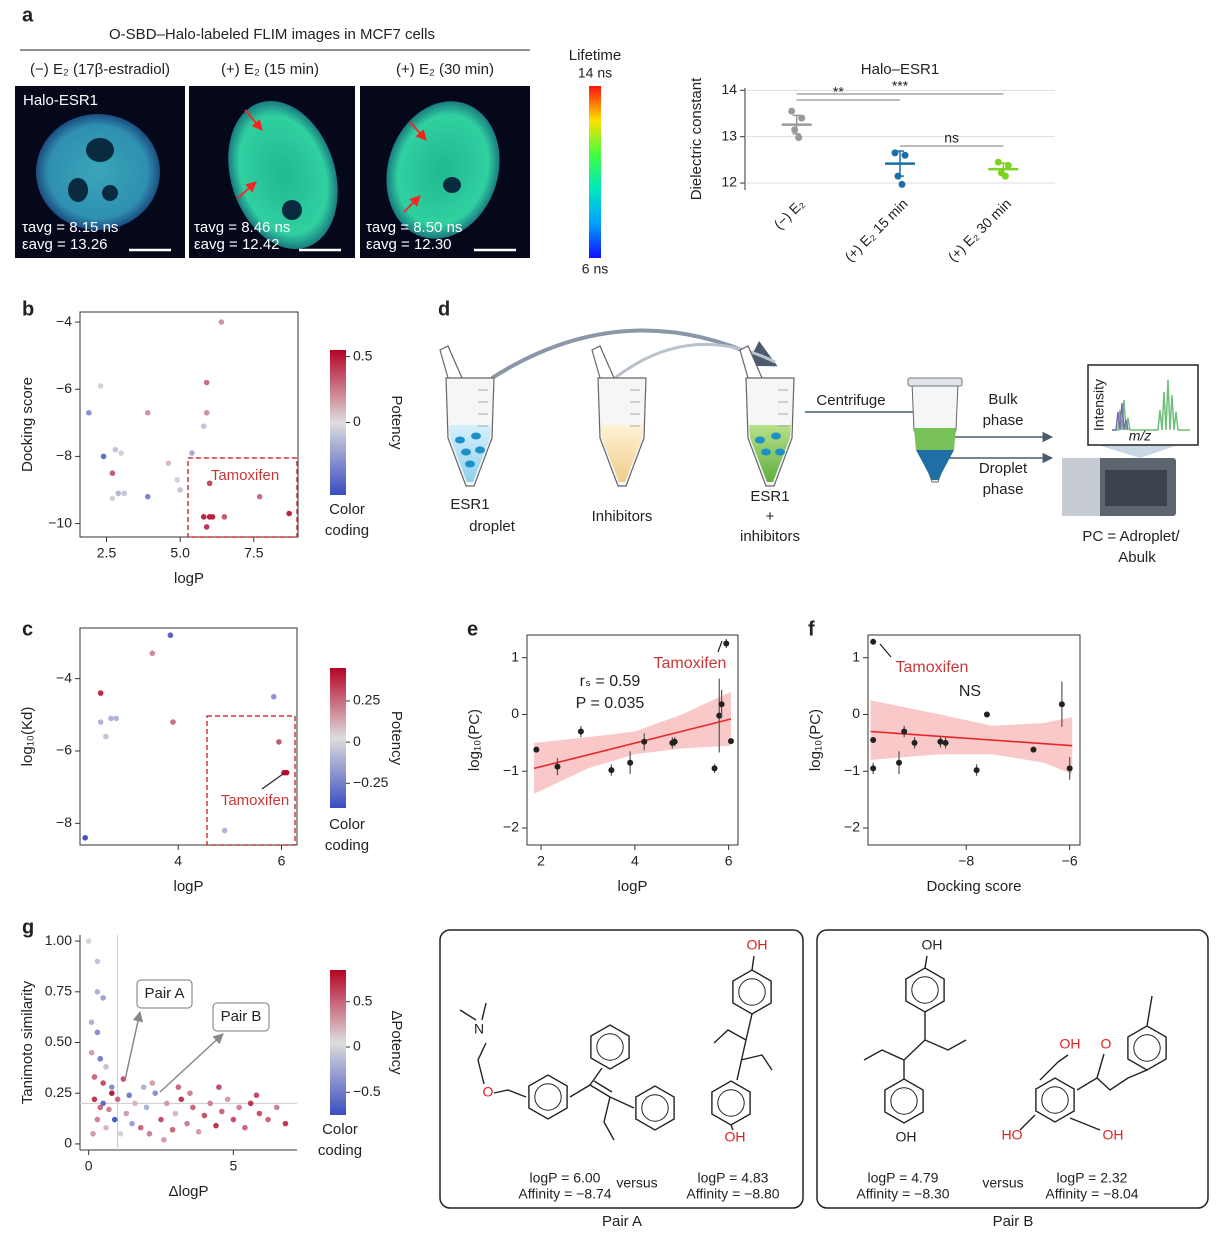 Image resolution: width=1218 pixels, height=1240 pixels. I want to click on y-tick-label: −1, so click(511, 770).